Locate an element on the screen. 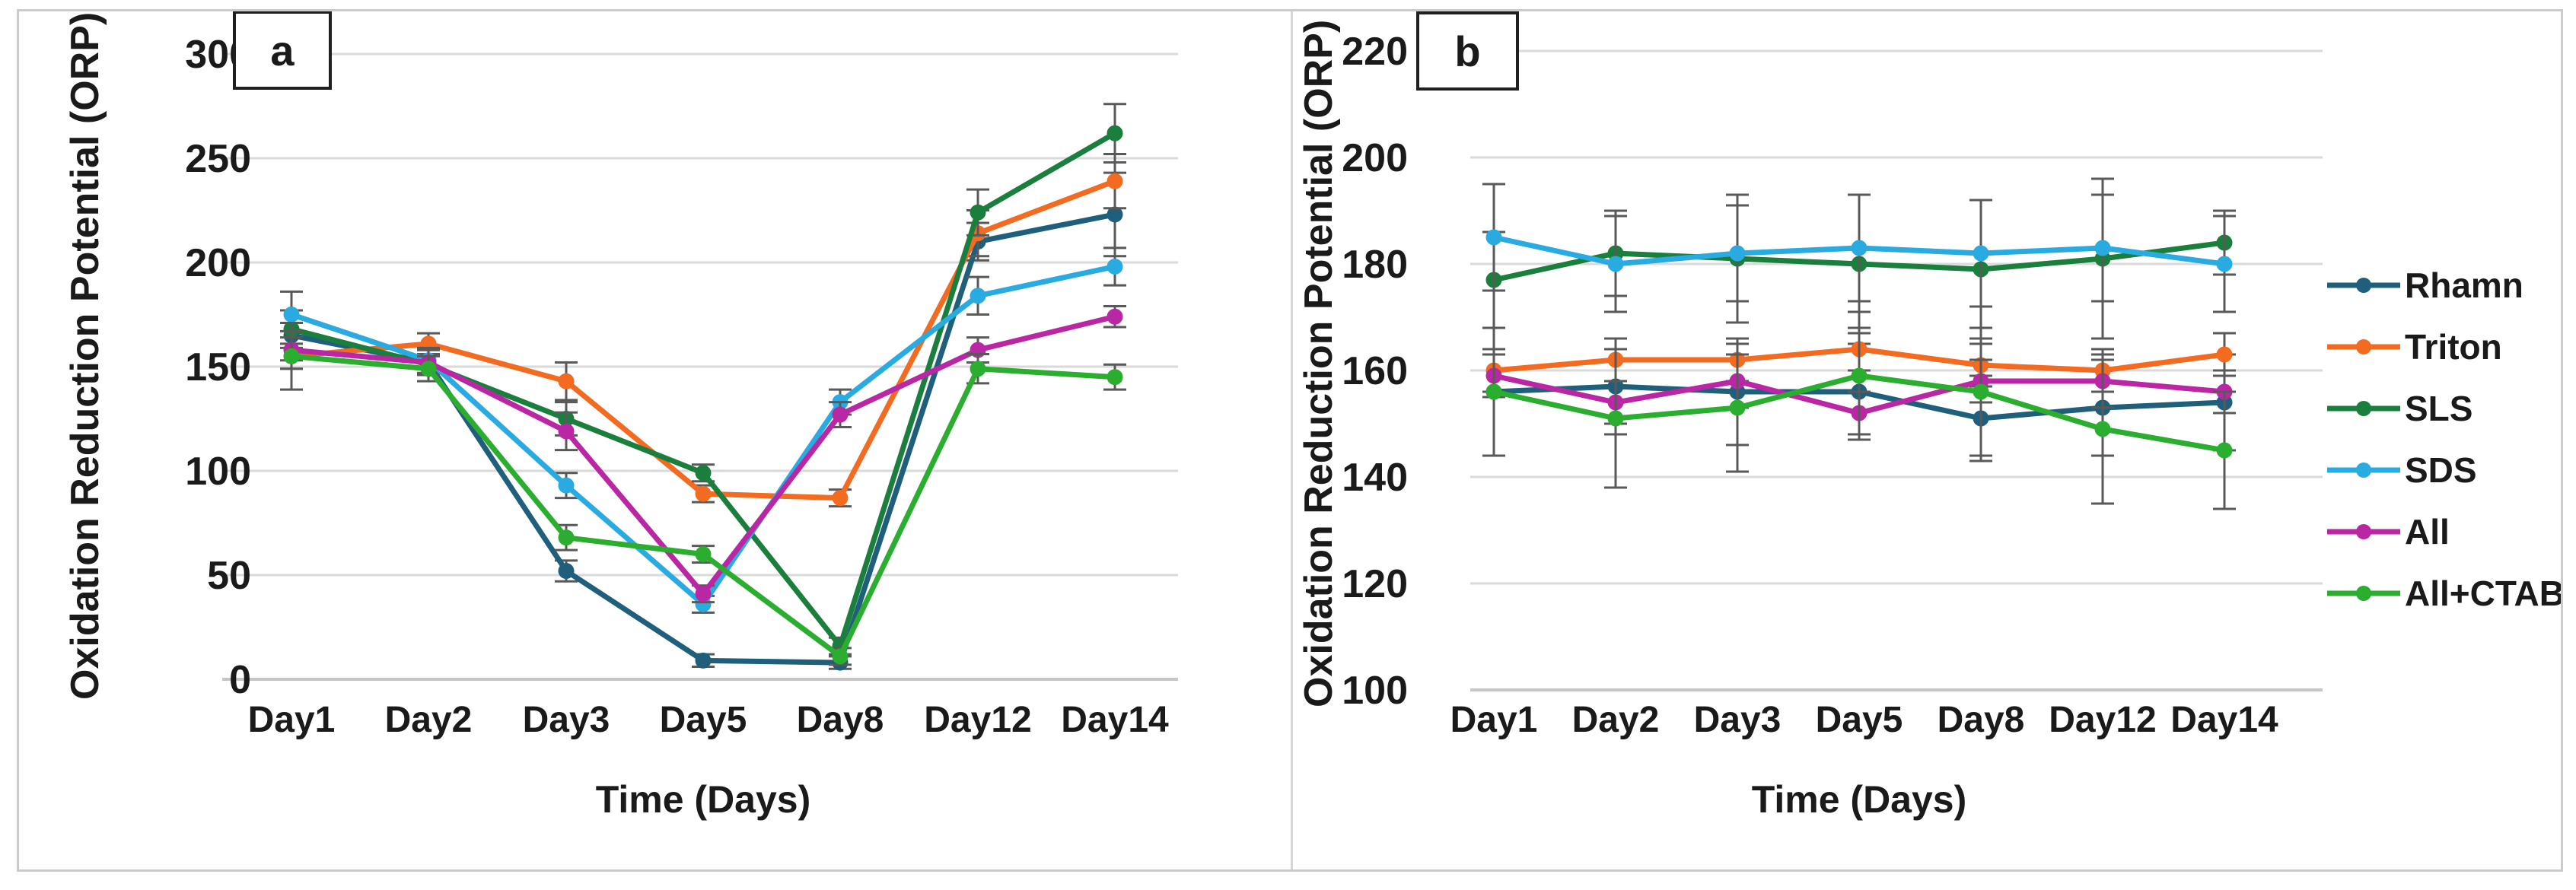  series-b-SDS is located at coordinates (1859, 248).